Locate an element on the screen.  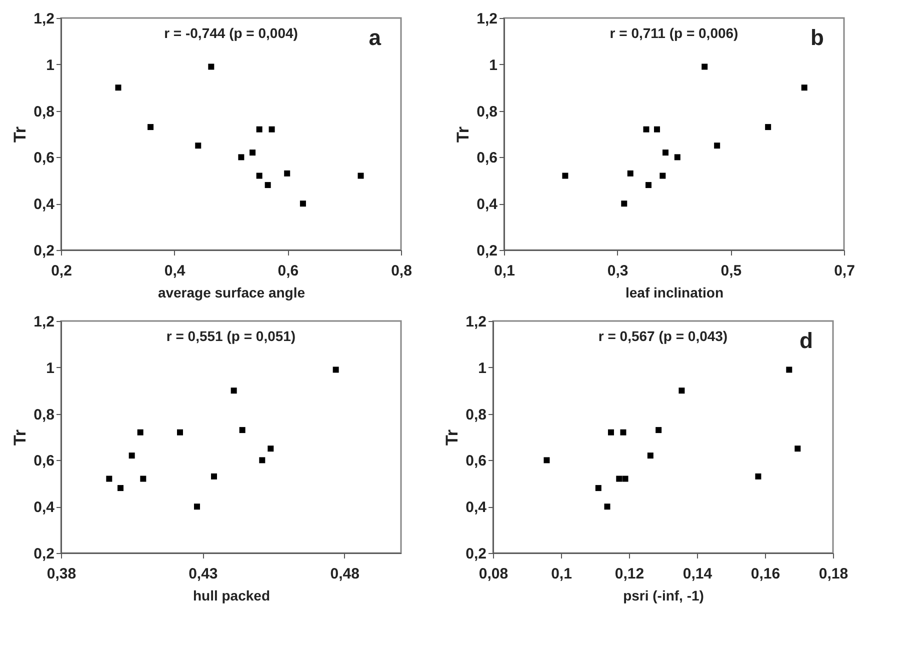
x-tick-label: 0,08 is located at coordinates (493, 574).